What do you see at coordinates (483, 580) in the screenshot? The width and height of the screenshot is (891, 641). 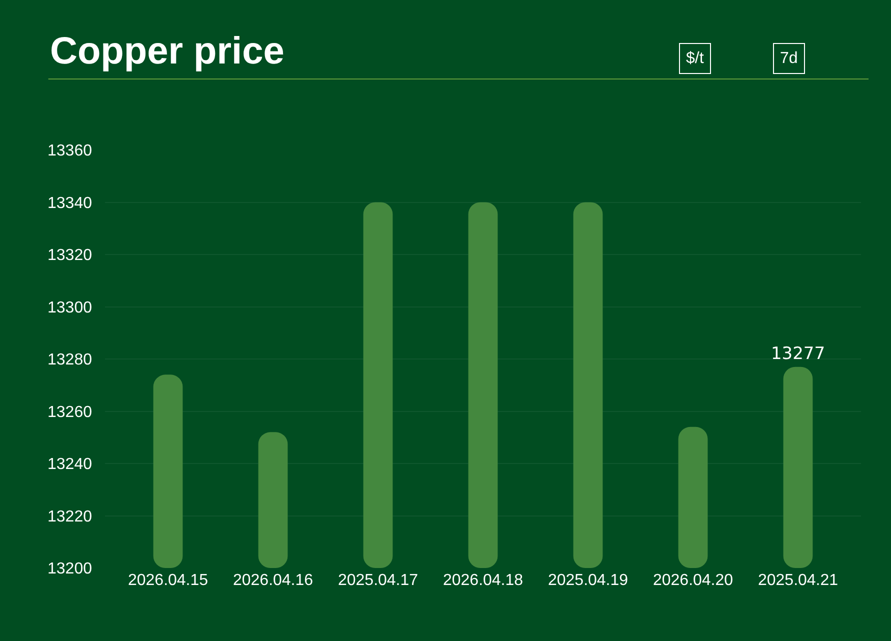 I see `x-tick-label: 2026.04.18` at bounding box center [483, 580].